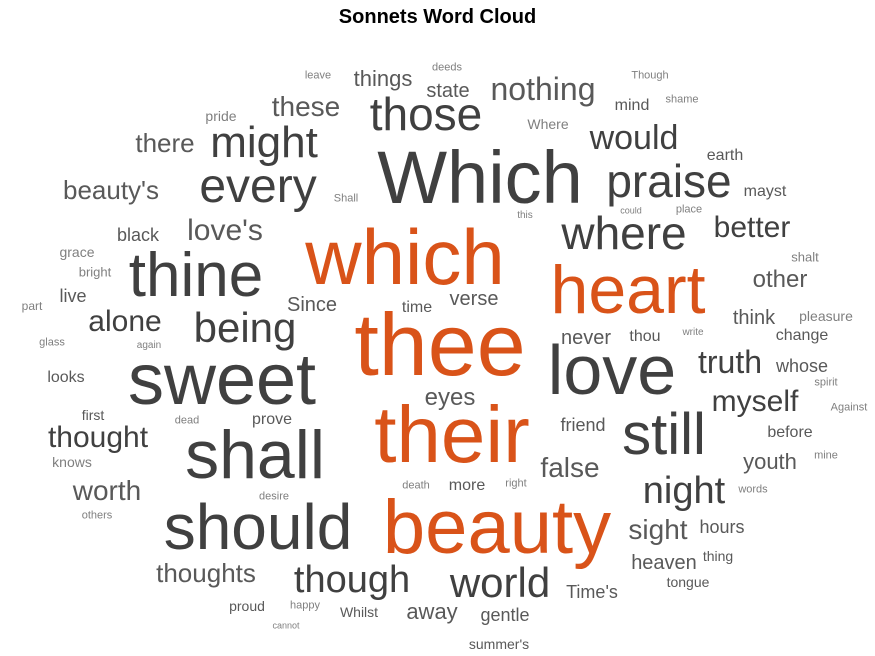 This screenshot has height=656, width=875. Describe the element at coordinates (826, 382) in the screenshot. I see `cloud-word: spirit` at that location.